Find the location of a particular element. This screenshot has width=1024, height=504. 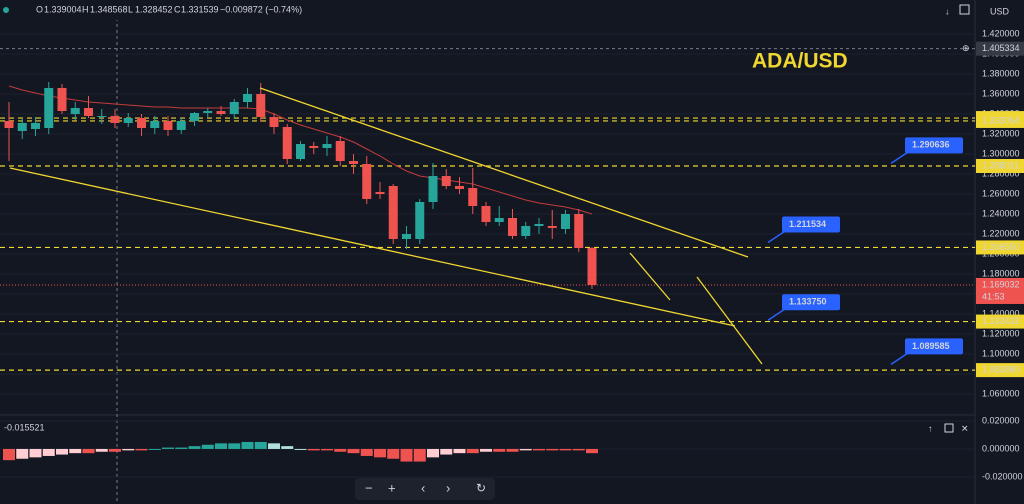

crosshair-tag is located at coordinates (1000, 48).